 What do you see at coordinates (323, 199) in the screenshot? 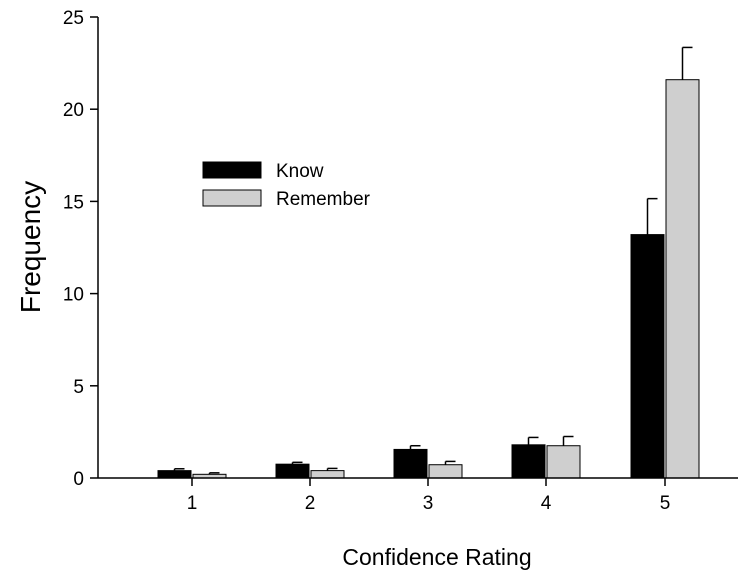
I see `legend-label-remember: Remember` at bounding box center [323, 199].